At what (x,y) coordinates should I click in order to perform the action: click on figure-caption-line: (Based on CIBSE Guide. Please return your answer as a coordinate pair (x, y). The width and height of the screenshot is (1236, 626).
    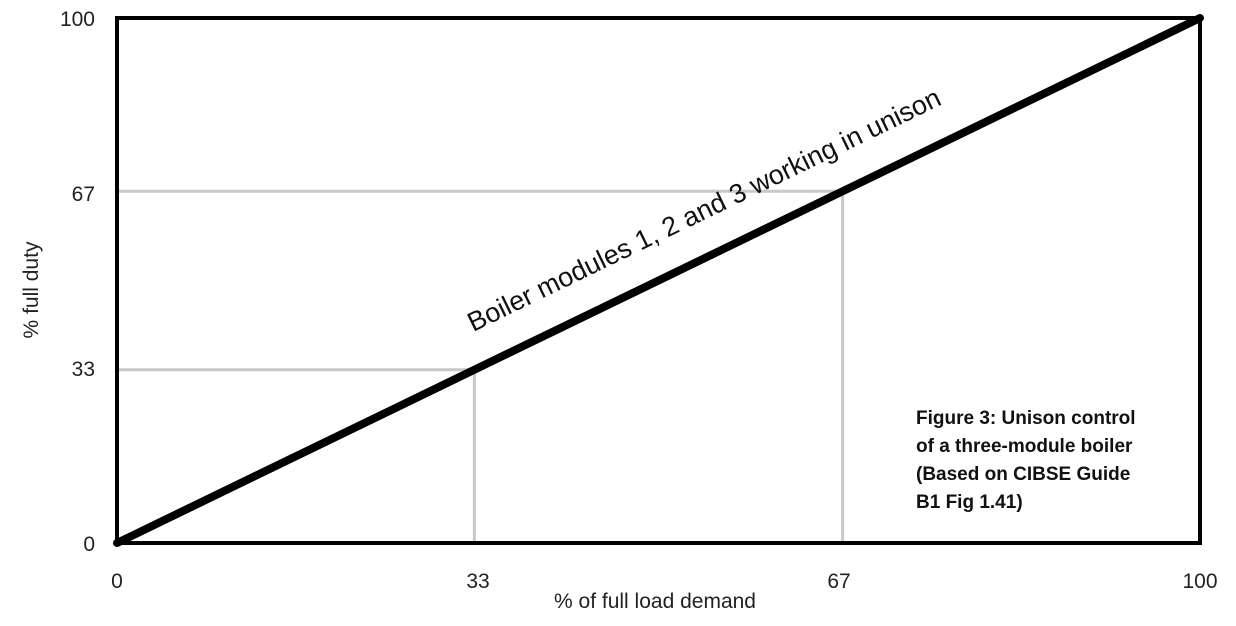
    Looking at the image, I should click on (1023, 474).